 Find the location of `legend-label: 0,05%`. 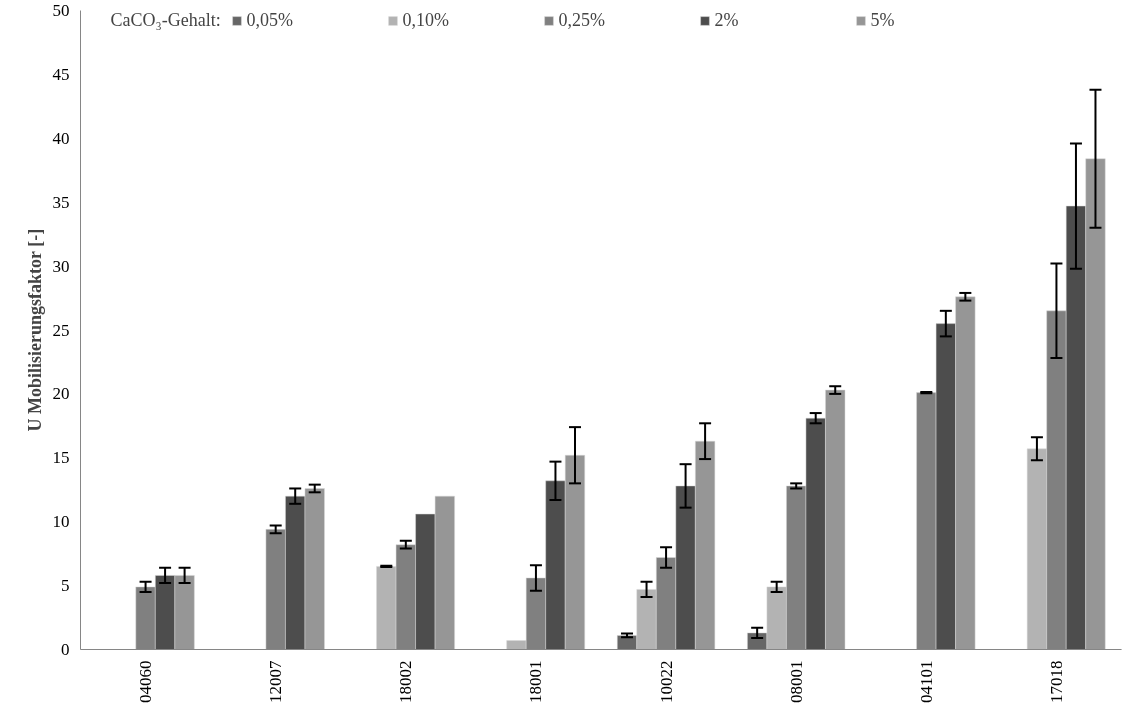

legend-label: 0,05% is located at coordinates (270, 20).